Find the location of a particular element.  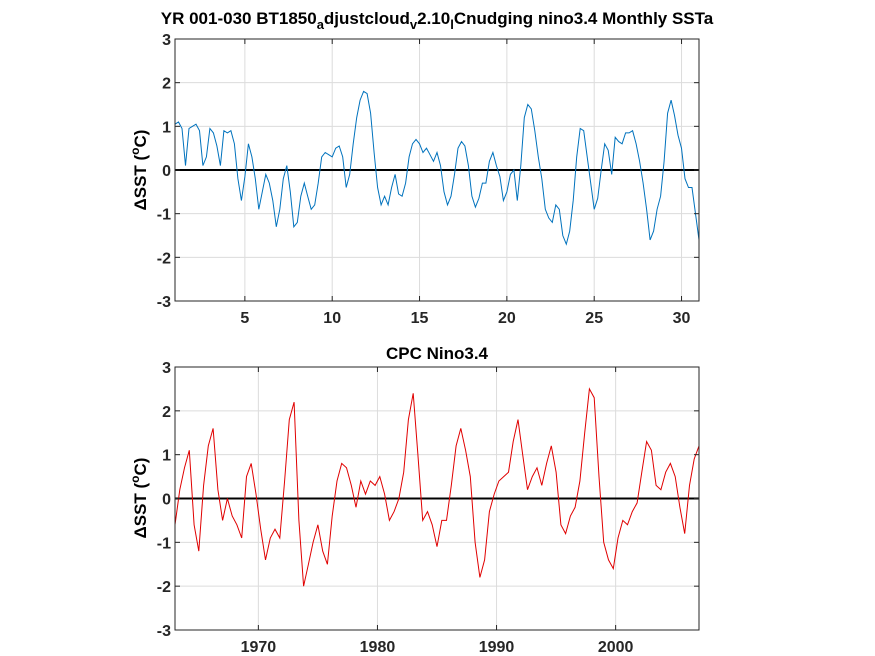

x-tick-label: 1980 is located at coordinates (378, 647).